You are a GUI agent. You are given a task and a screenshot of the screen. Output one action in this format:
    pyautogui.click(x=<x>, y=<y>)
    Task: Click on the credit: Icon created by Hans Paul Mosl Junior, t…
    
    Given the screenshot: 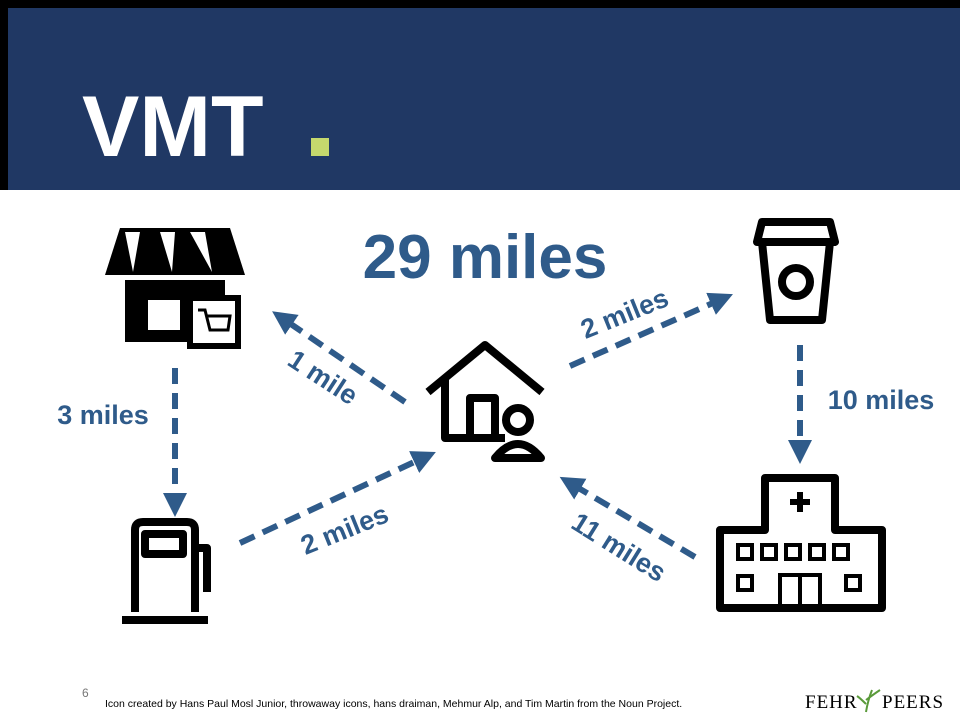 What is the action you would take?
    pyautogui.click(x=393, y=704)
    